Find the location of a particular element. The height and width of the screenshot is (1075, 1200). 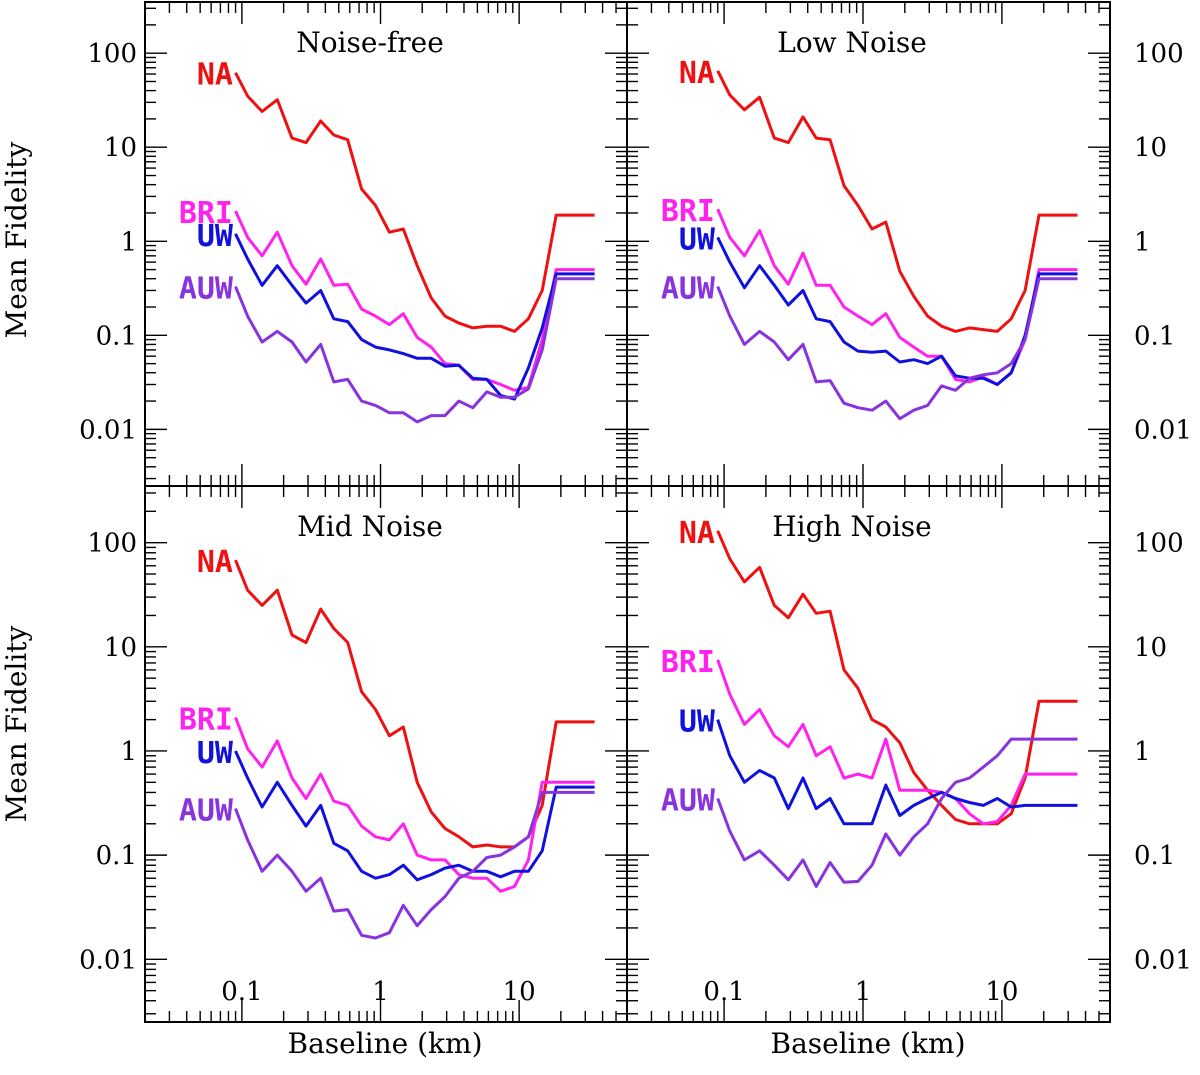

panel-title: High Noise is located at coordinates (851, 526).